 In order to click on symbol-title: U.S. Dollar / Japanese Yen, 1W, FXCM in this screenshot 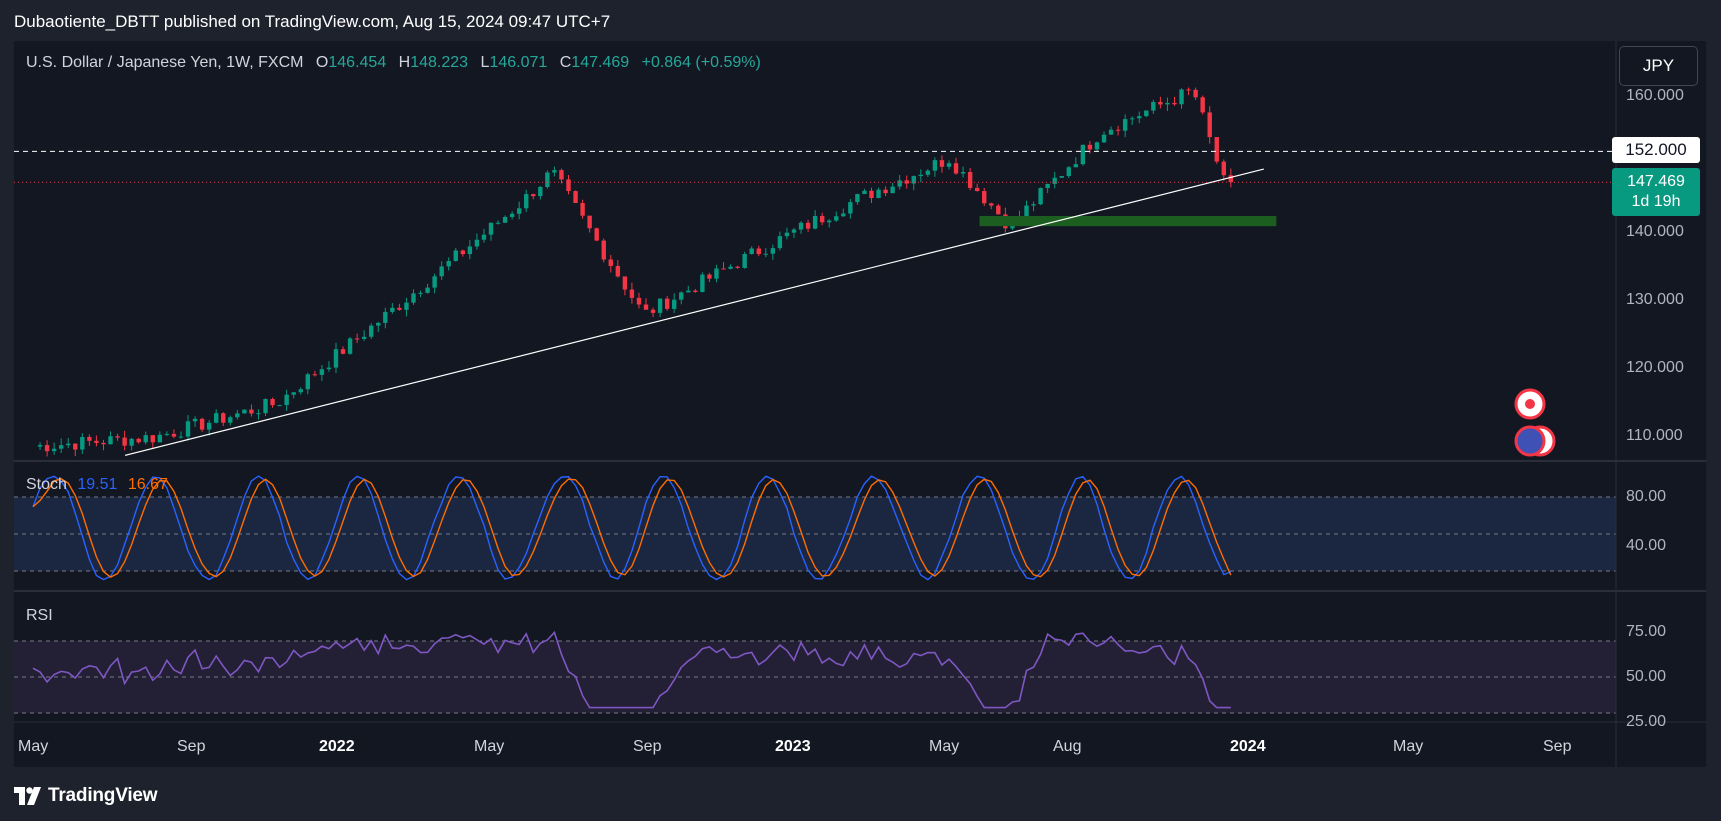, I will do `click(165, 62)`.